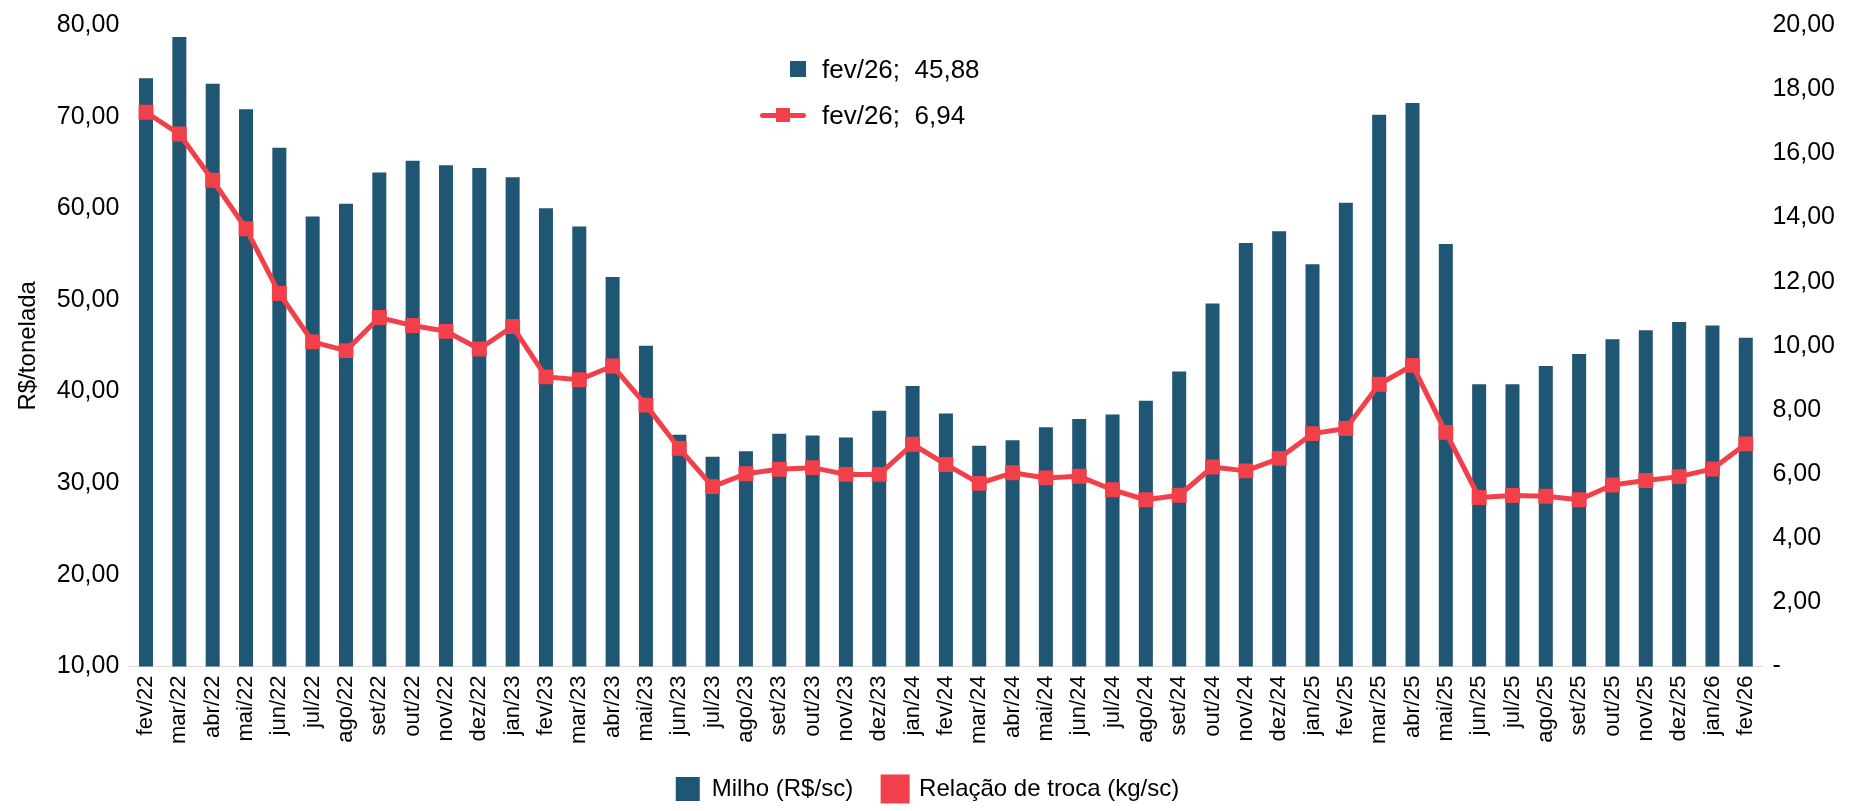  I want to click on y-axis-title: R$/tonelada, so click(27, 345).